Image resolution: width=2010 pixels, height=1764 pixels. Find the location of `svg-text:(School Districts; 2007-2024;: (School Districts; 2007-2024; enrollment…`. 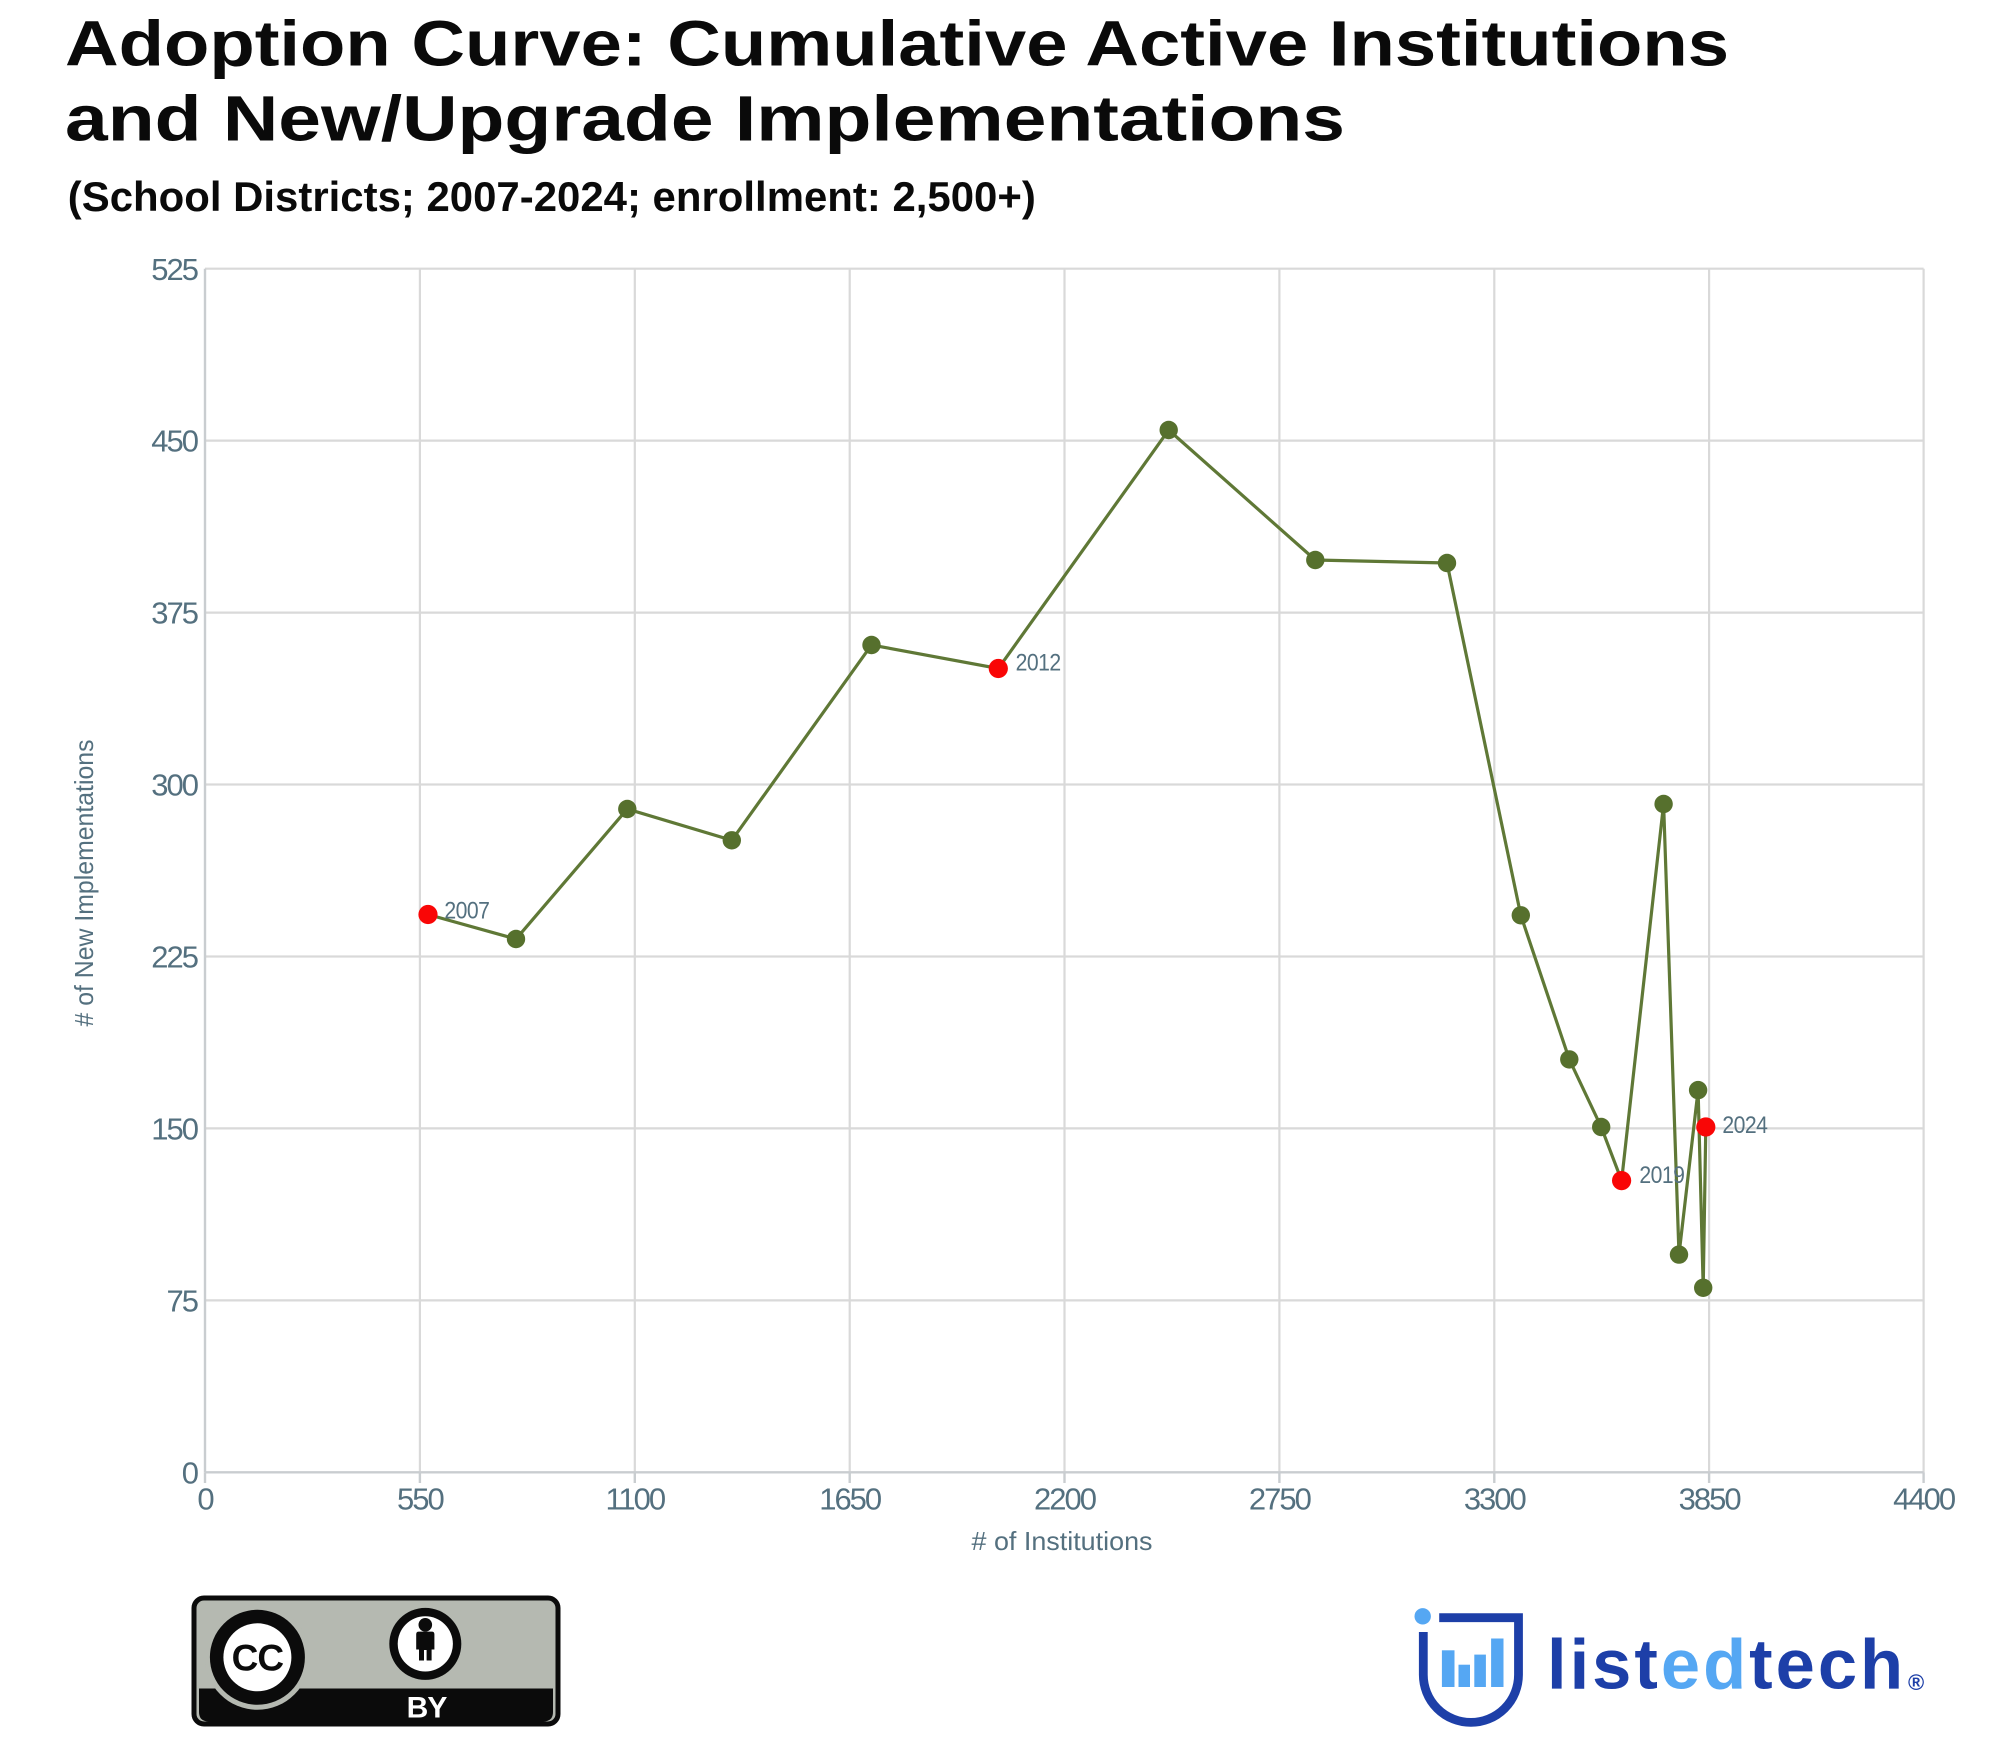

svg-text:(School Districts; 2007-2024;: (School Districts; 2007-2024; enrollment… is located at coordinates (552, 196).